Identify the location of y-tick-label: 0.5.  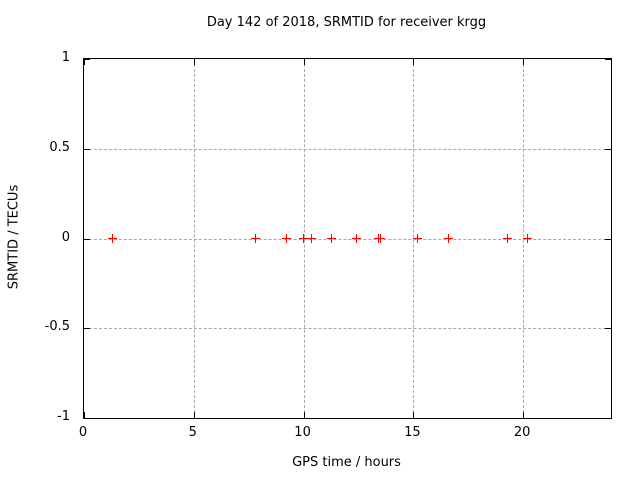
(59, 147).